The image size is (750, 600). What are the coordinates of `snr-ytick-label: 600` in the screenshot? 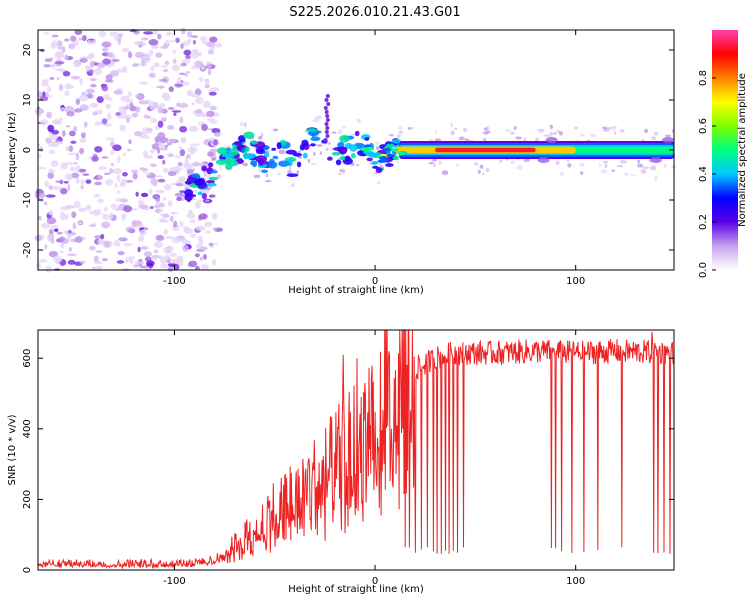 It's located at (27, 358).